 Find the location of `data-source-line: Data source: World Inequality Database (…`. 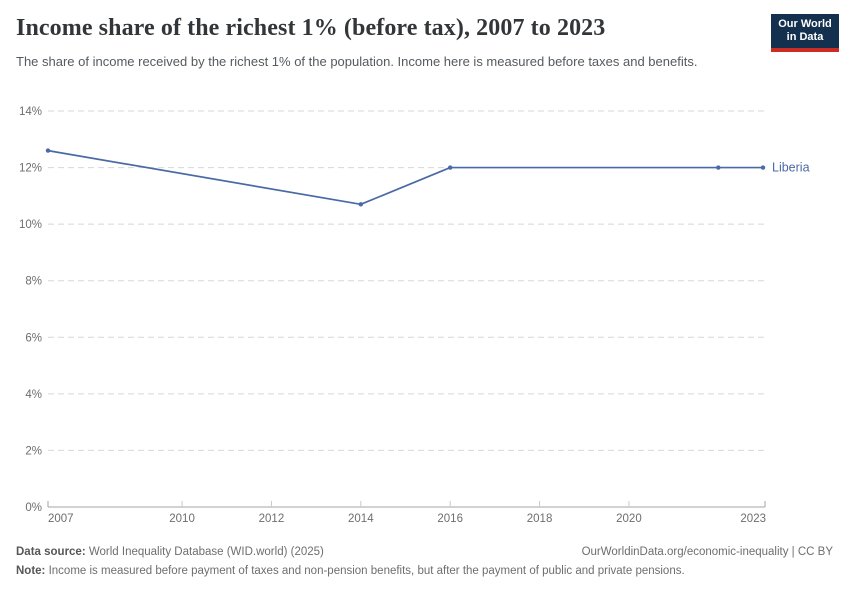

data-source-line: Data source: World Inequality Database (… is located at coordinates (170, 552).